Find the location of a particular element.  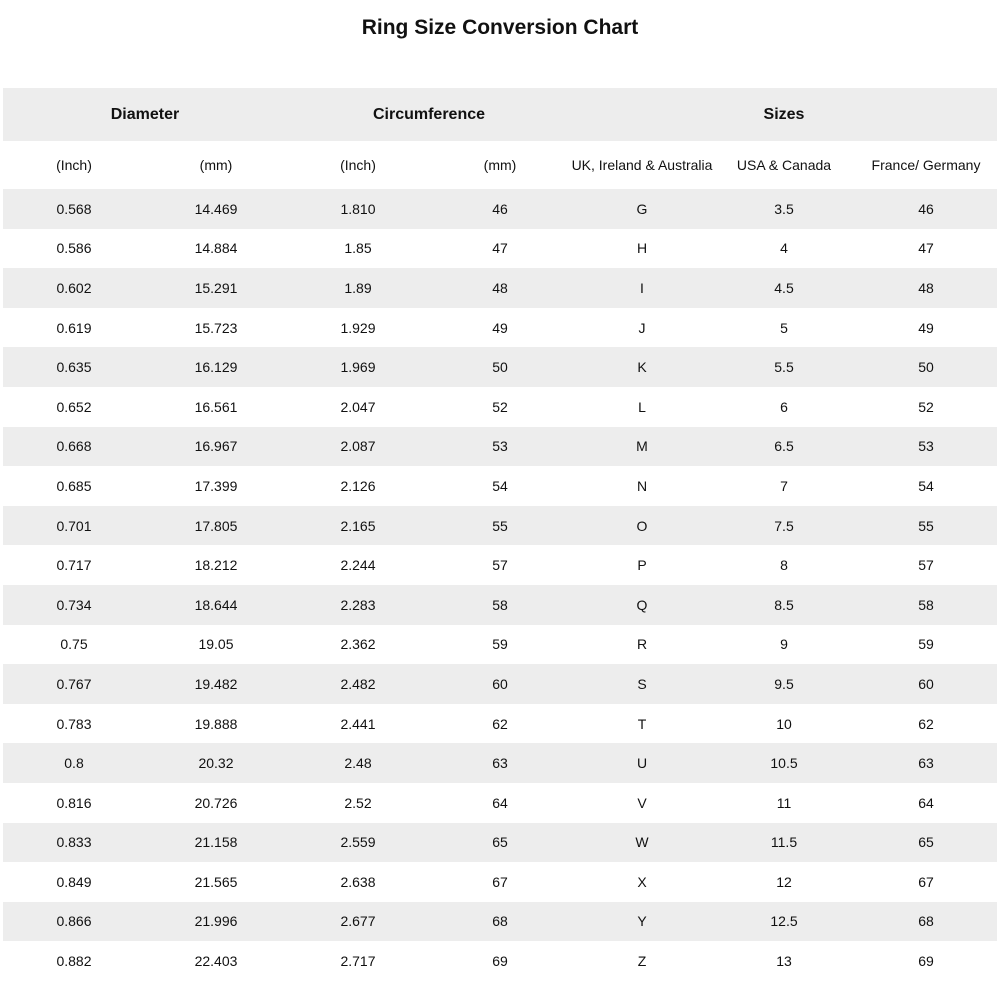

table-cell: 16.129 is located at coordinates (216, 367).